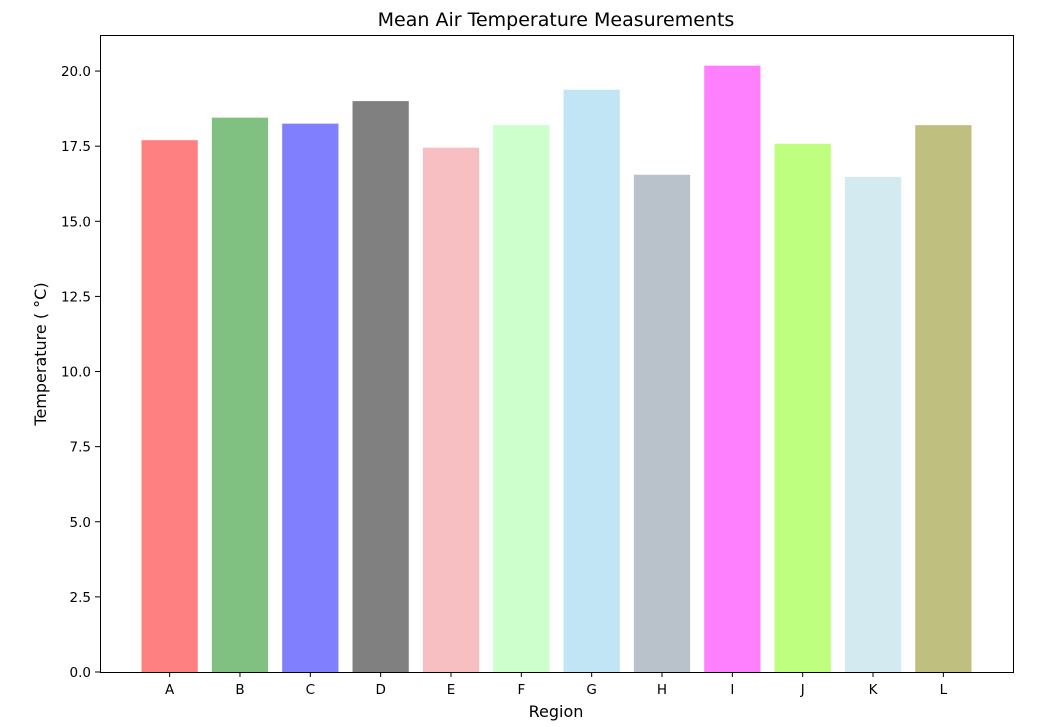  Describe the element at coordinates (40, 354) in the screenshot. I see `y-axis-label: Temperature ( °C)` at that location.